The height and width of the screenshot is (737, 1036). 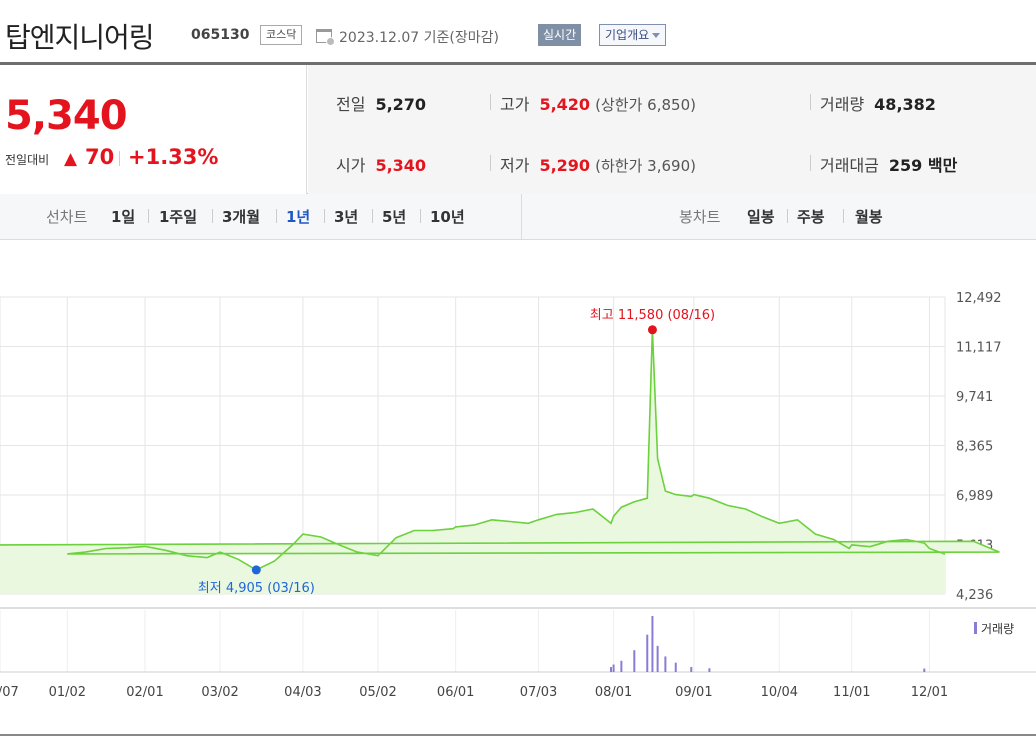 I want to click on x-tick-label: 02/01, so click(x=144, y=692).